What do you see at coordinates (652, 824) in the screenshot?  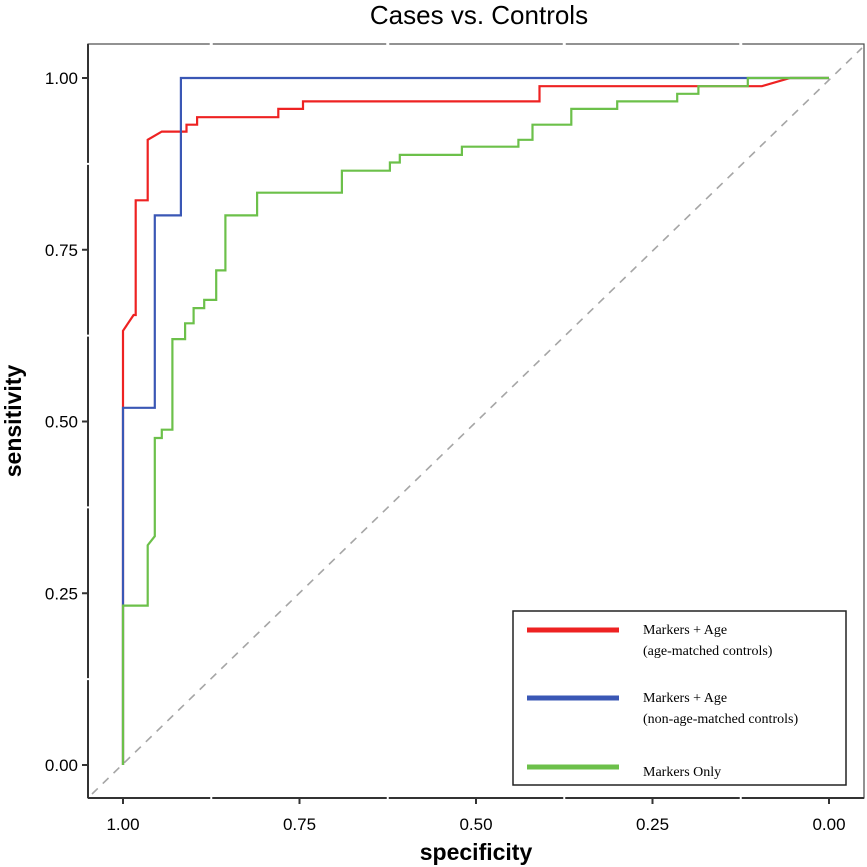 I see `x-tick-label: 0.25` at bounding box center [652, 824].